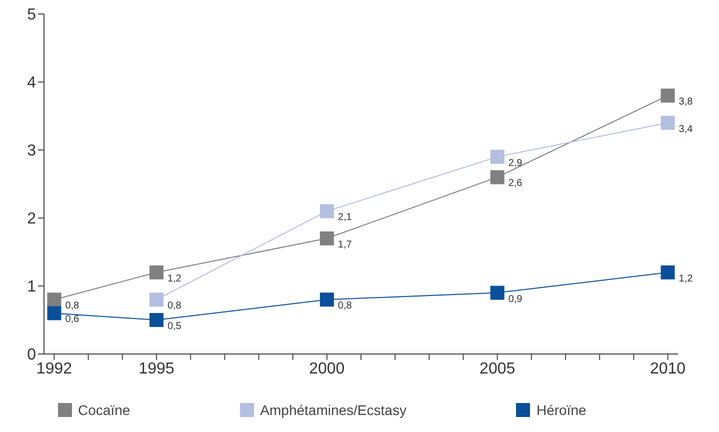  I want to click on y-tick-label: 4, so click(31, 83).